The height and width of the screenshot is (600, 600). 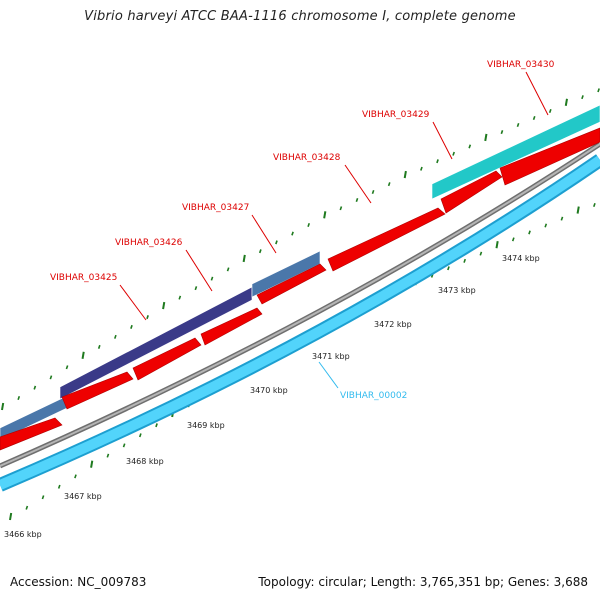 I want to click on feature-teal, so click(x=515, y=152).